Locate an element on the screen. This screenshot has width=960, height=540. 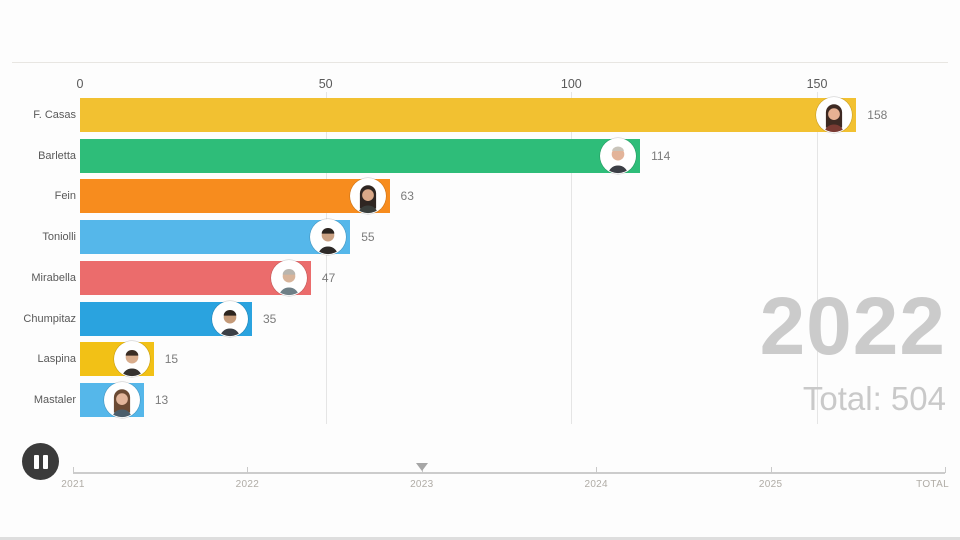
timeline-track is located at coordinates (509, 473).